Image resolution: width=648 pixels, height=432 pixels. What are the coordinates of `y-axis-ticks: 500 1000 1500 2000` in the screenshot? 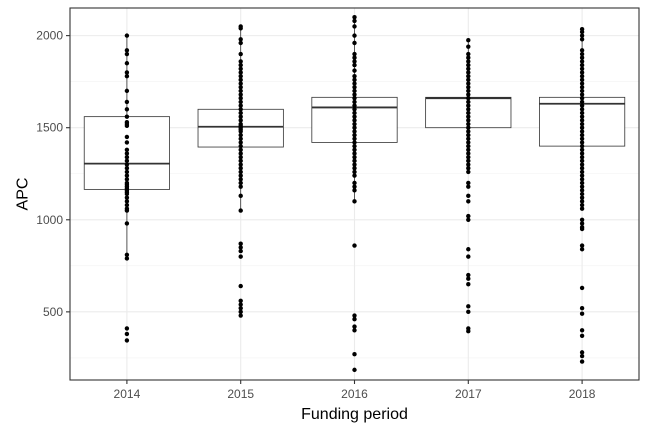 It's located at (53, 174).